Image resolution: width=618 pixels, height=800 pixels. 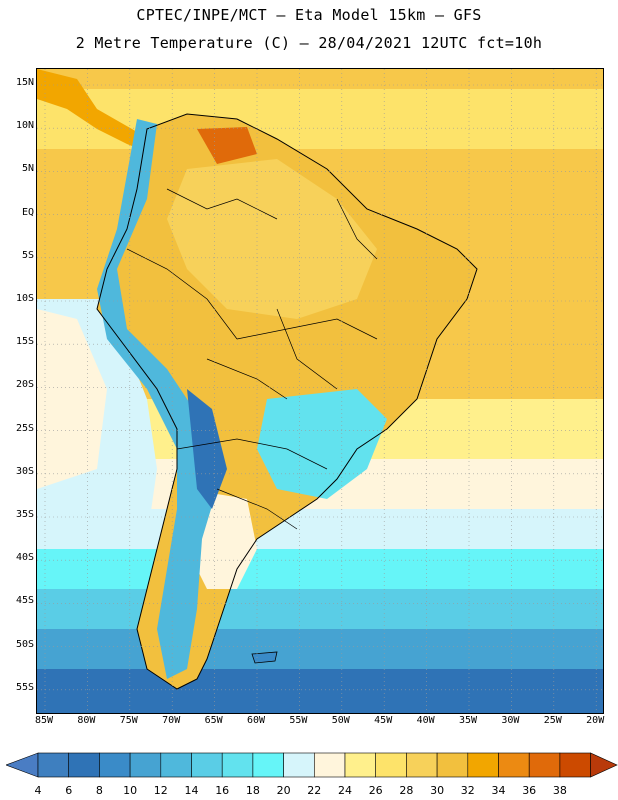 What do you see at coordinates (468, 720) in the screenshot?
I see `lon-label: 35W` at bounding box center [468, 720].